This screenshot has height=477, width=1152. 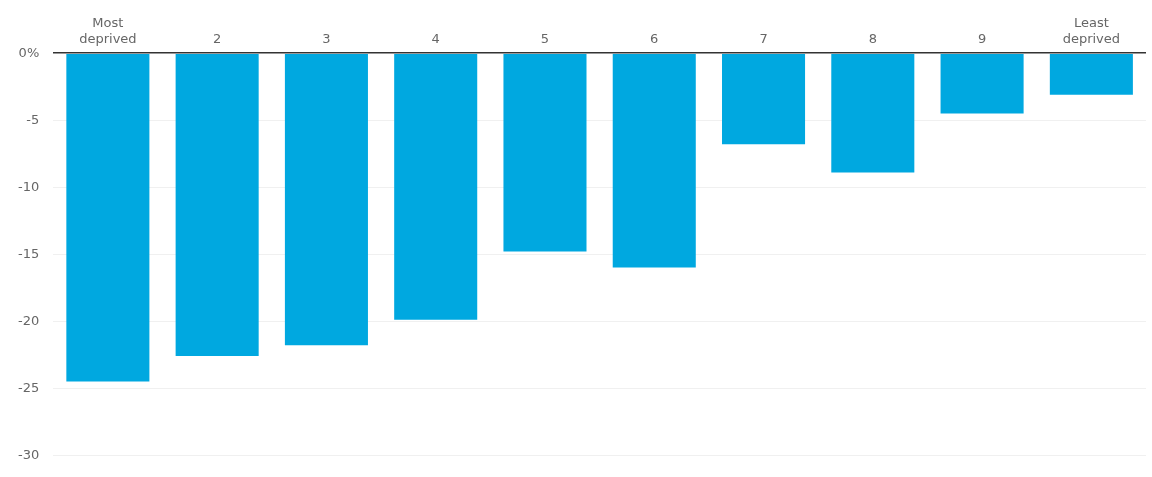 What do you see at coordinates (435, 38) in the screenshot?
I see `x-tick-label: 4` at bounding box center [435, 38].